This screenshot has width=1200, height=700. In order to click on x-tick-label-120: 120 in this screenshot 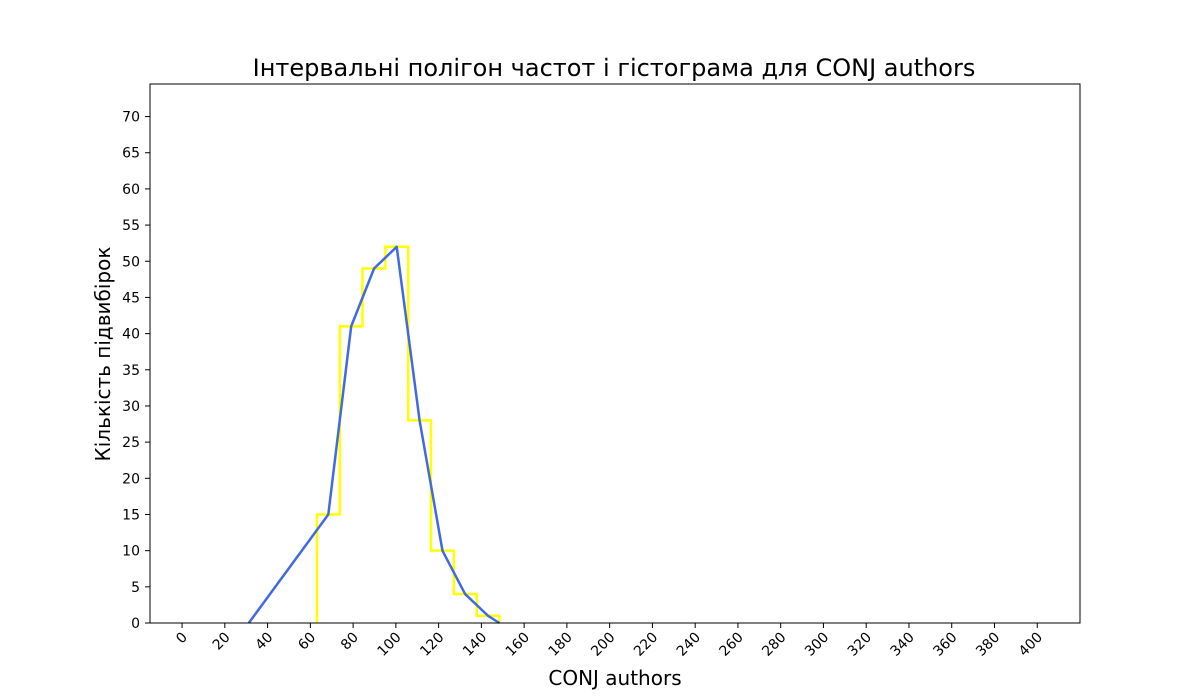, I will do `click(432, 645)`.